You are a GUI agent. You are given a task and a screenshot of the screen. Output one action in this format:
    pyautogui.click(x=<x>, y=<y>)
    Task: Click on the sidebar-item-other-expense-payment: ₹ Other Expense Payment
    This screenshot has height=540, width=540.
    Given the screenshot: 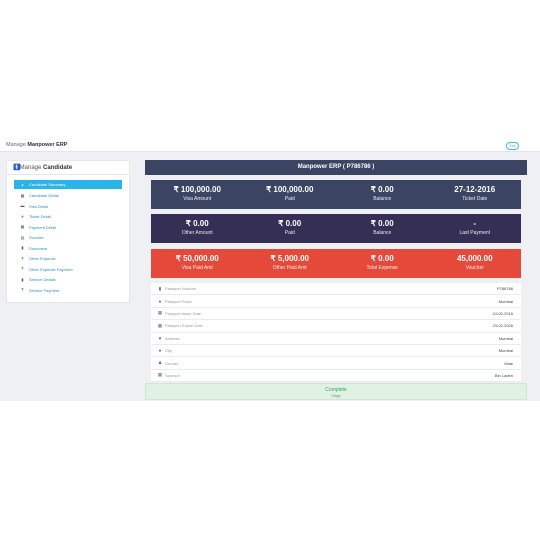 What is the action you would take?
    pyautogui.click(x=68, y=269)
    